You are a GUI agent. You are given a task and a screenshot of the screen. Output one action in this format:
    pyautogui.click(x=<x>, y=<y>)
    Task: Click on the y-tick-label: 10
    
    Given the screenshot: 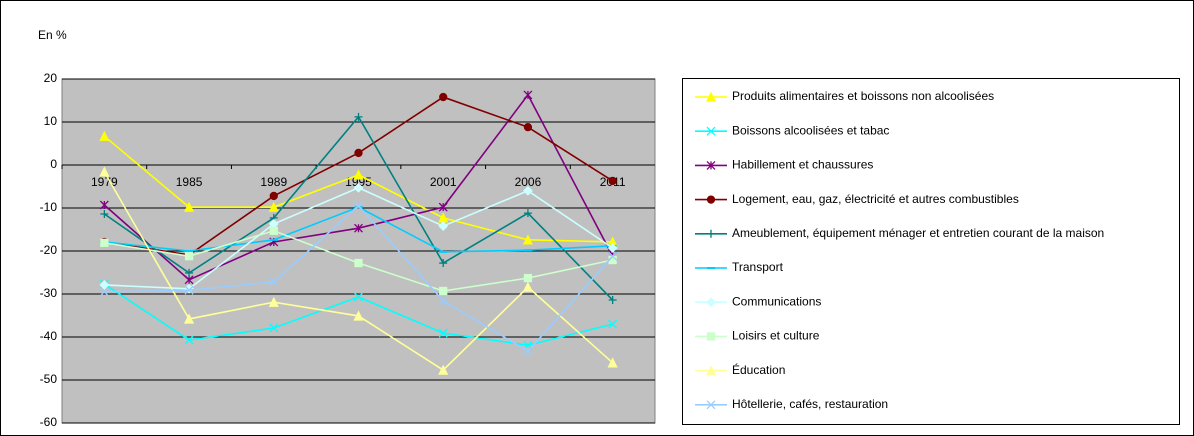 What is the action you would take?
    pyautogui.click(x=51, y=121)
    